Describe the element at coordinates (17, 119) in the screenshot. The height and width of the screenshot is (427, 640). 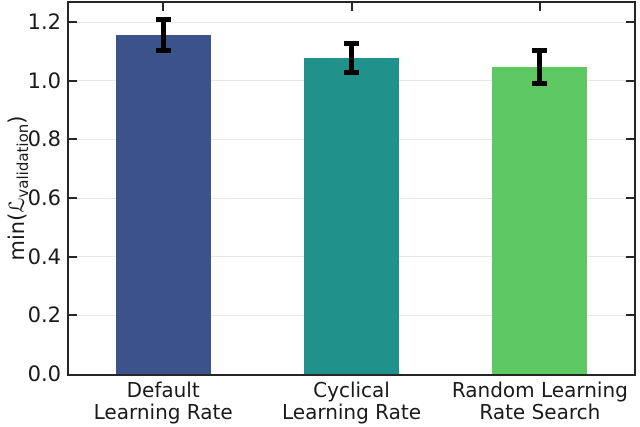
I see `y-axis-label-close: )` at that location.